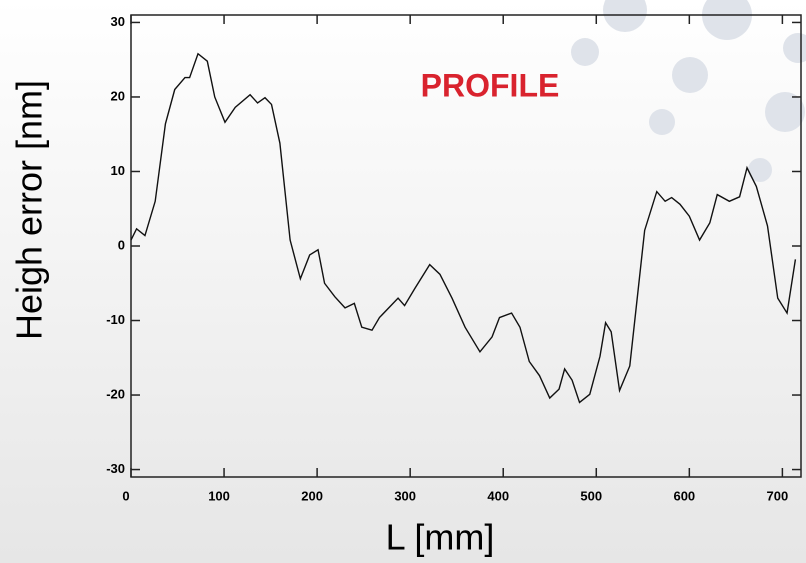 Image resolution: width=806 pixels, height=563 pixels. Describe the element at coordinates (591, 495) in the screenshot. I see `x-tick-label: 500` at that location.